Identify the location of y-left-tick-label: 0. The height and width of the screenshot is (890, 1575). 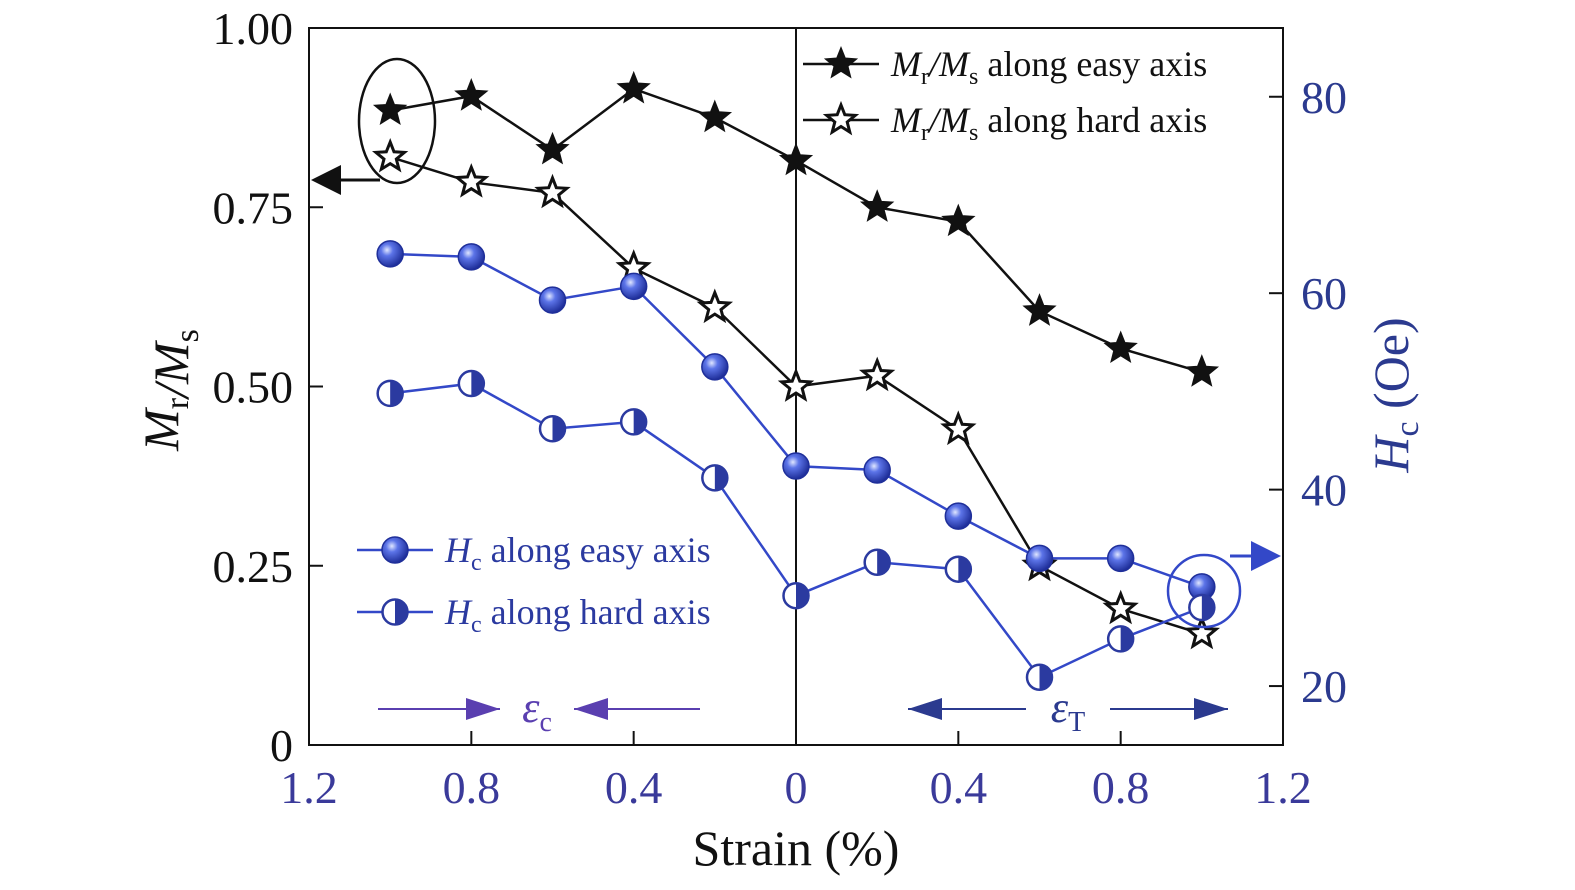
(281, 745).